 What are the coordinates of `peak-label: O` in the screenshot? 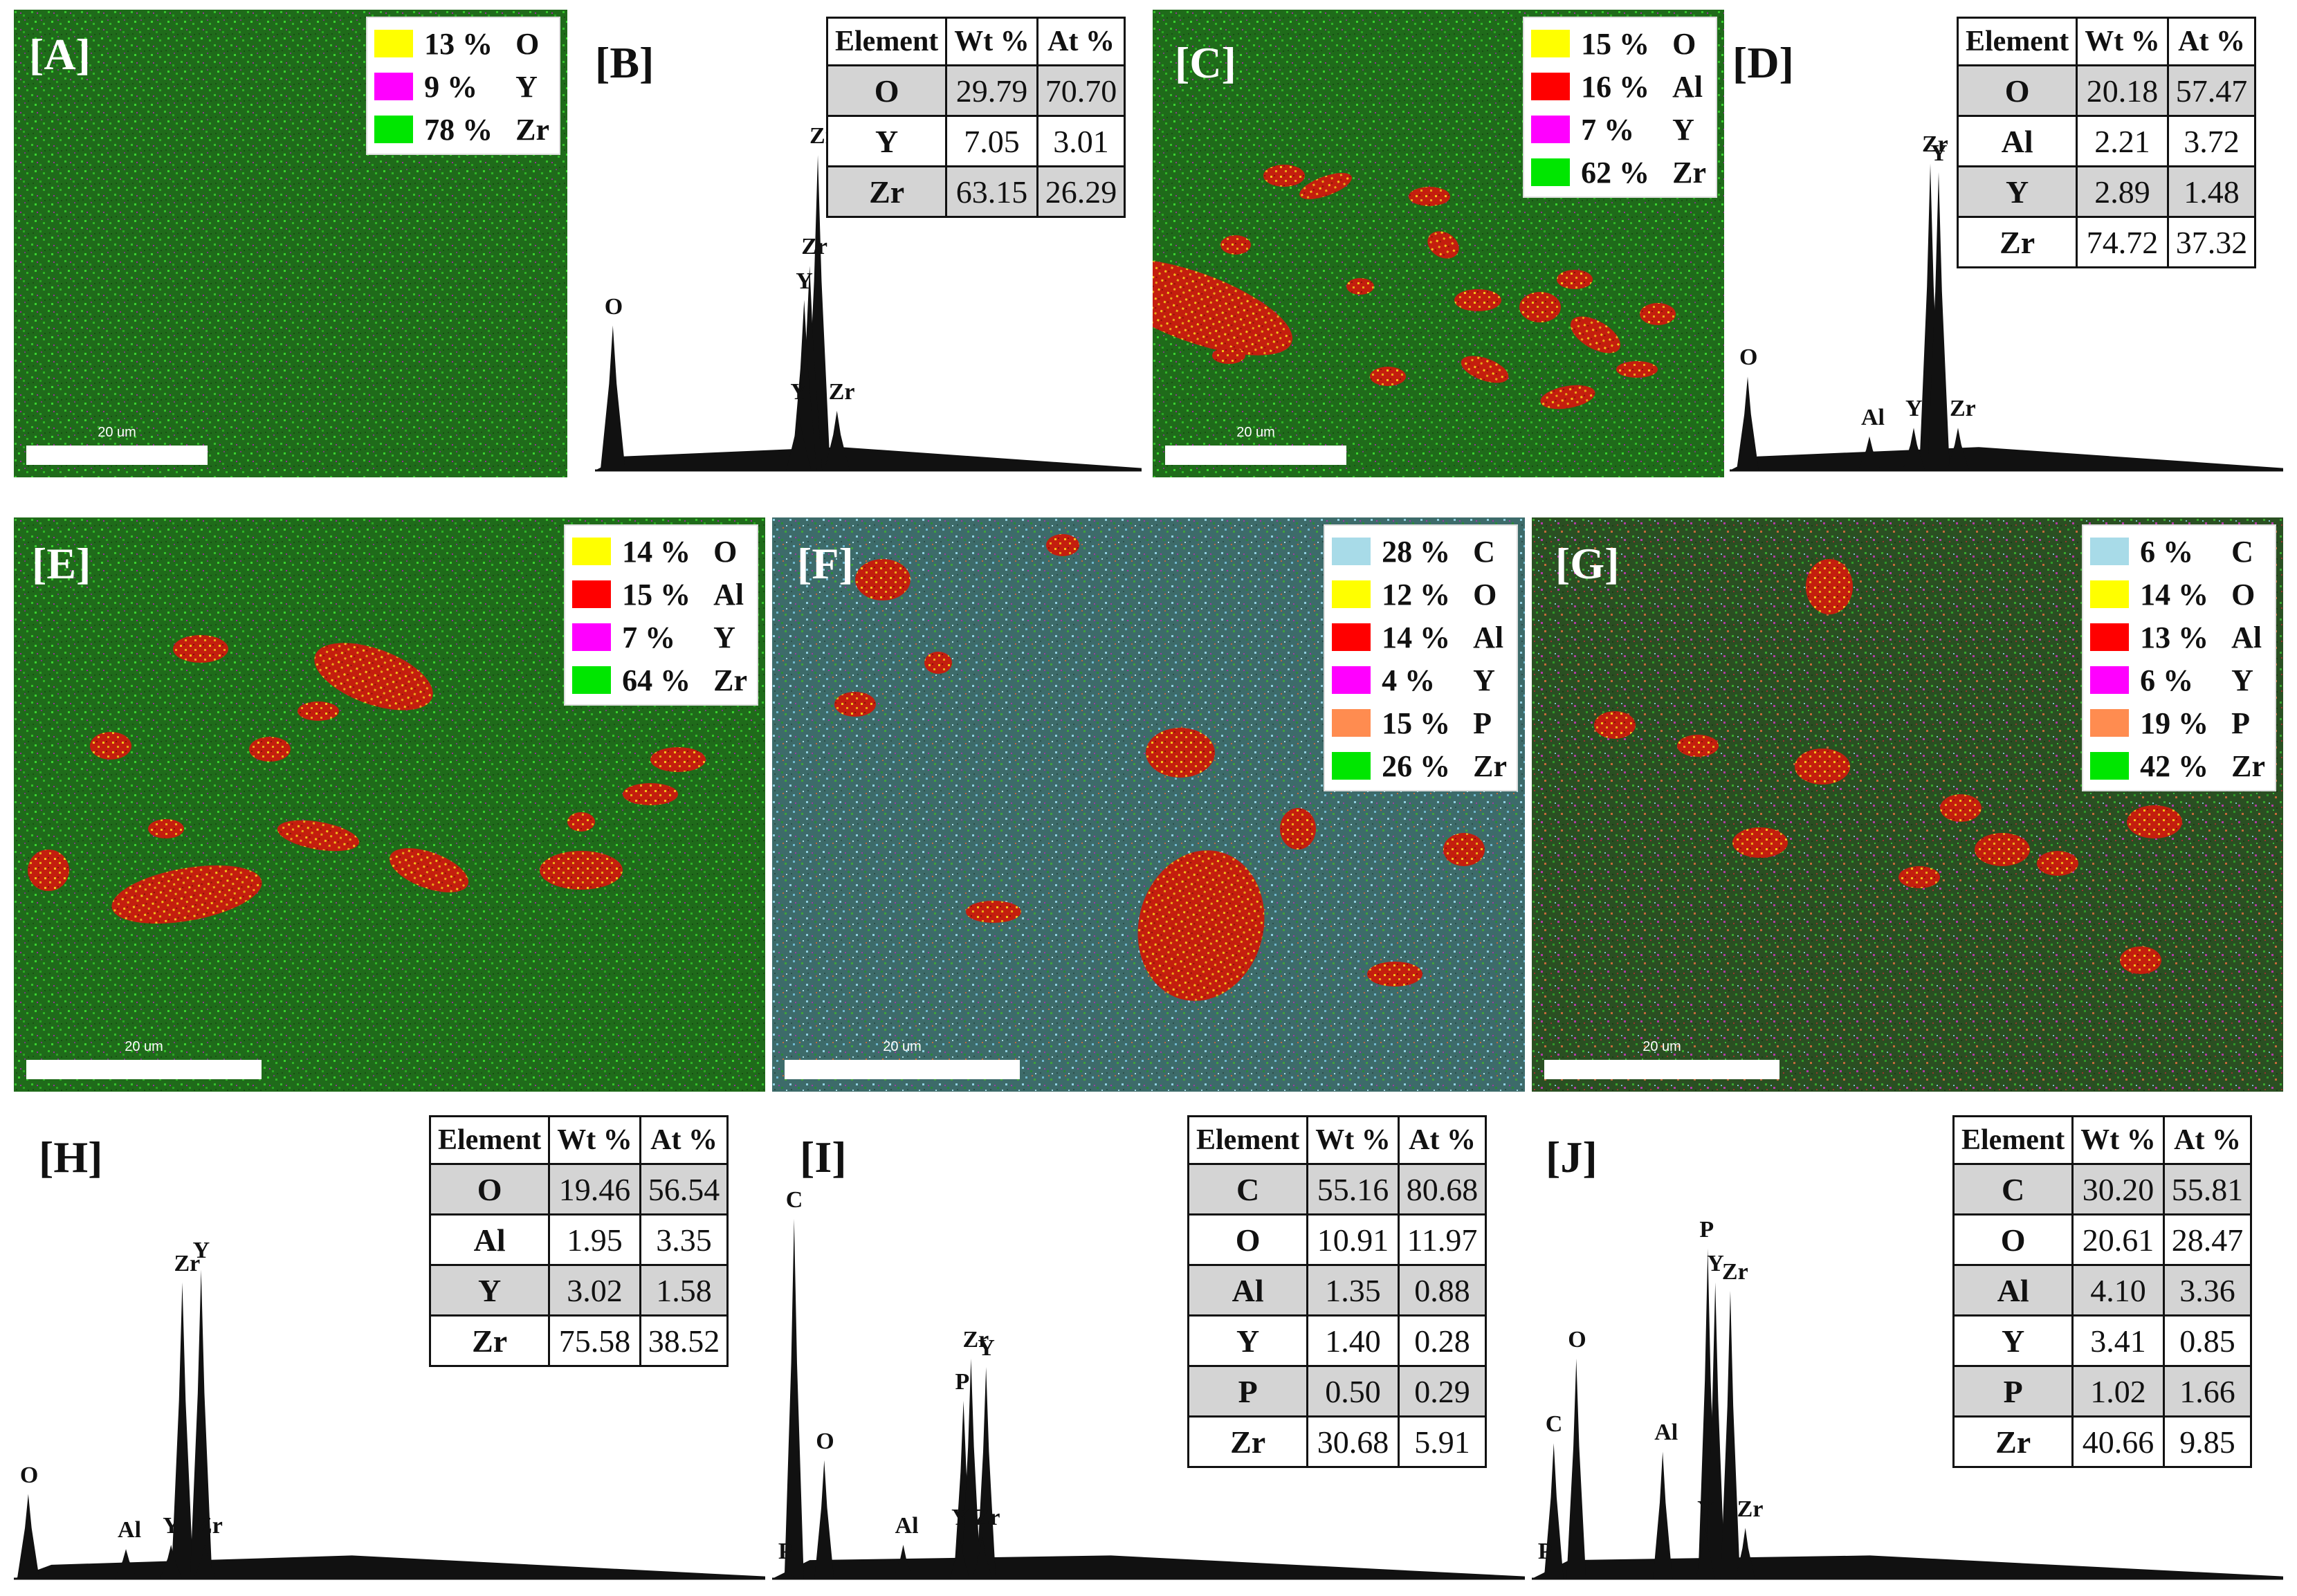 It's located at (1577, 1339).